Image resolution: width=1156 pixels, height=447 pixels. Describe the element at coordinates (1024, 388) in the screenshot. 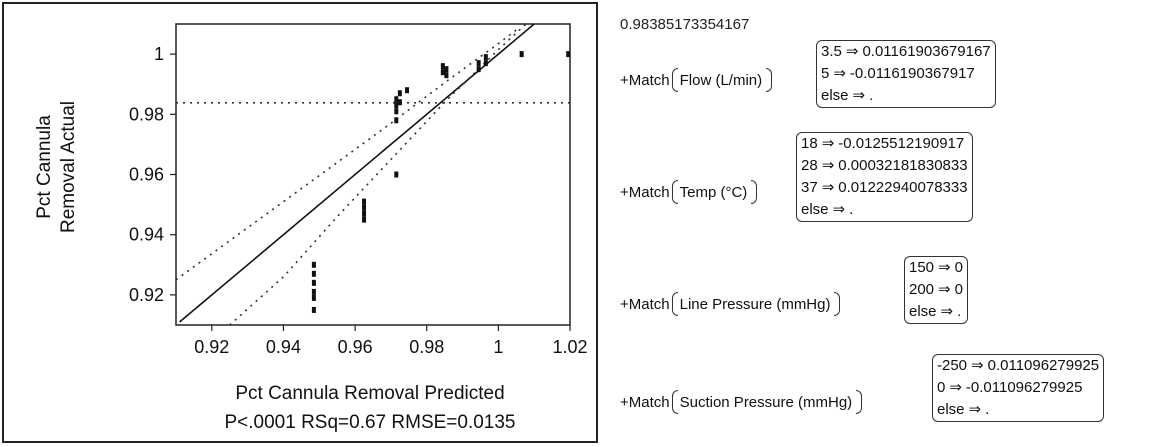

I see `case-value: -0.011096279925` at that location.